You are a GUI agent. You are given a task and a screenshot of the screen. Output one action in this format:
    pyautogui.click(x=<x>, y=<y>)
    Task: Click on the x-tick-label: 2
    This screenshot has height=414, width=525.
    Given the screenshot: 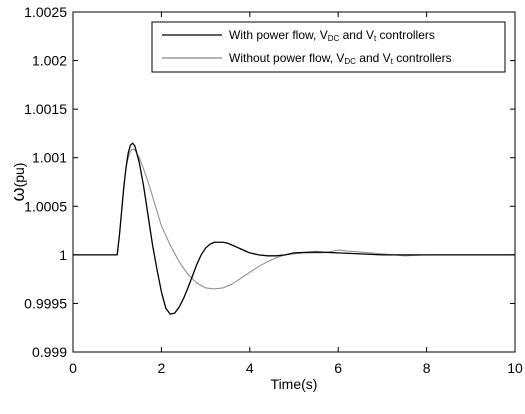 What is the action you would take?
    pyautogui.click(x=162, y=368)
    